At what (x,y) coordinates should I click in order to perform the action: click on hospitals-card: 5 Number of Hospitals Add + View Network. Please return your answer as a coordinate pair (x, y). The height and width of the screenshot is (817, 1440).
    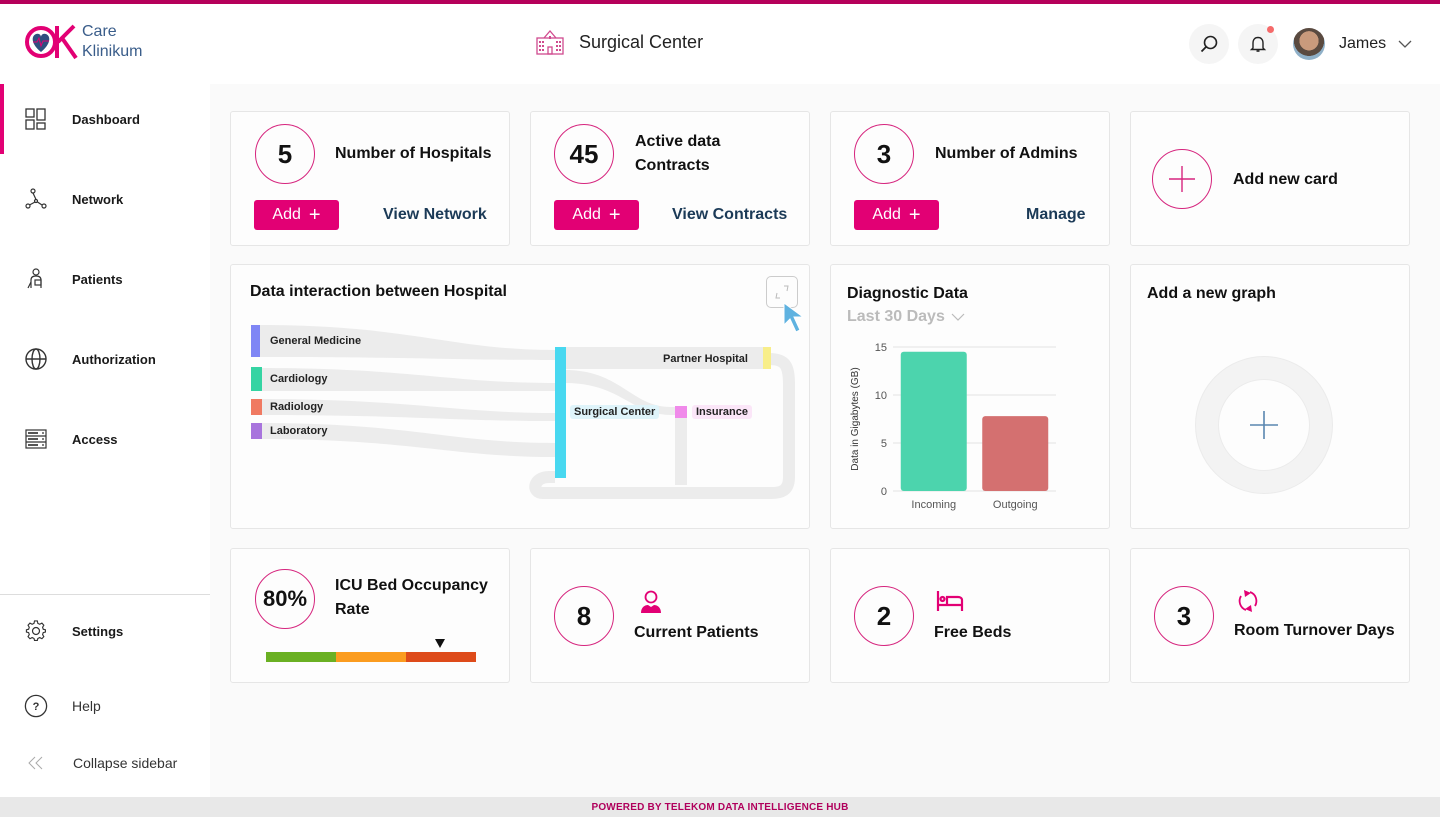
    Looking at the image, I should click on (370, 178).